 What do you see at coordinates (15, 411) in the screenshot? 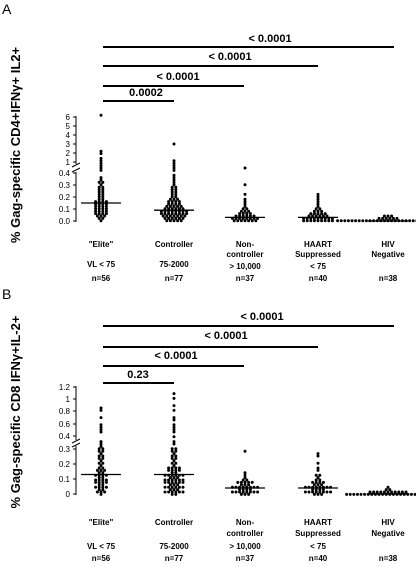
I see `panel-b-y-axis-label: % Gag-specific CD8 IFNγ+IL-2+` at bounding box center [15, 411].